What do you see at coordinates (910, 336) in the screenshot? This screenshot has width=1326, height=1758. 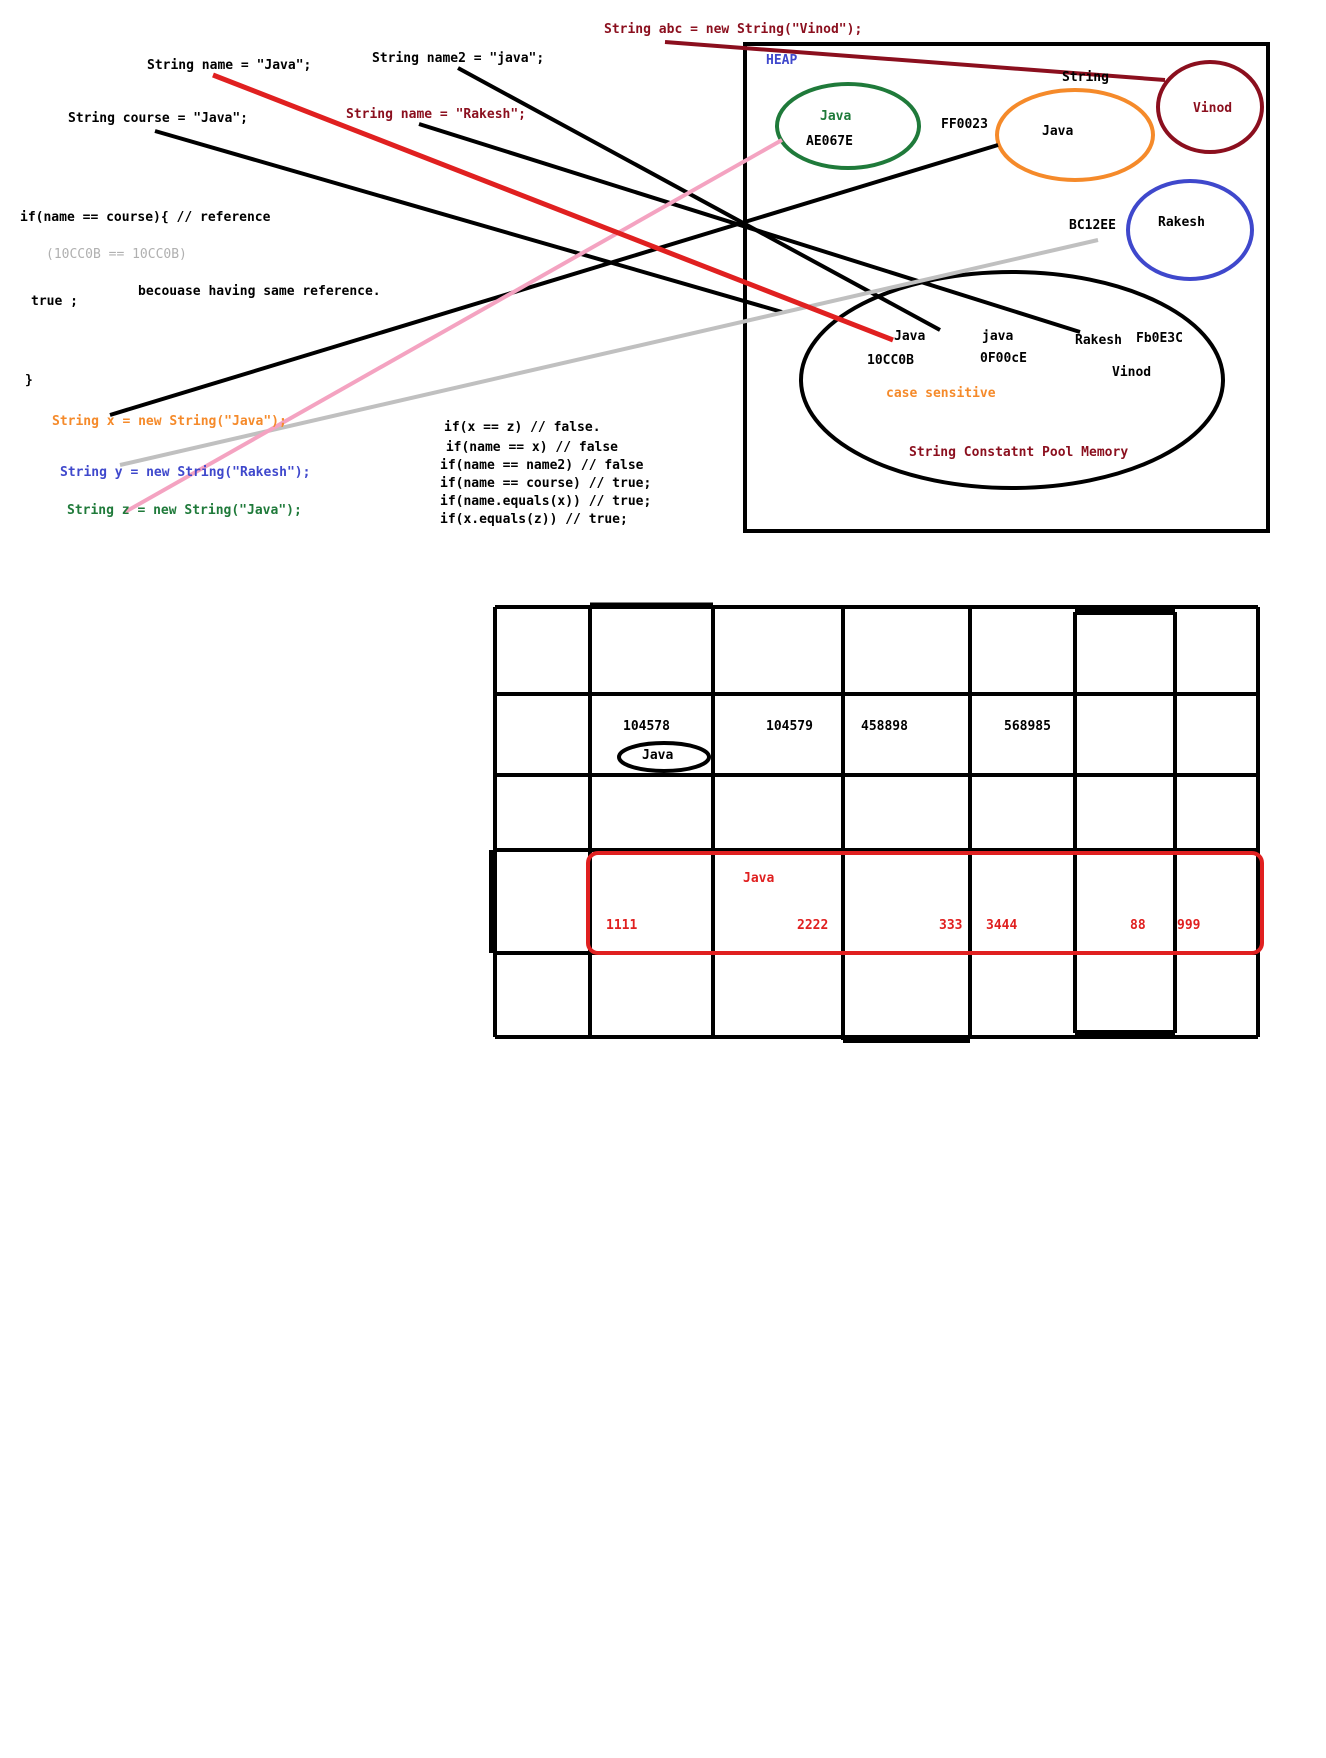 I see `pool-java-upper: Java` at bounding box center [910, 336].